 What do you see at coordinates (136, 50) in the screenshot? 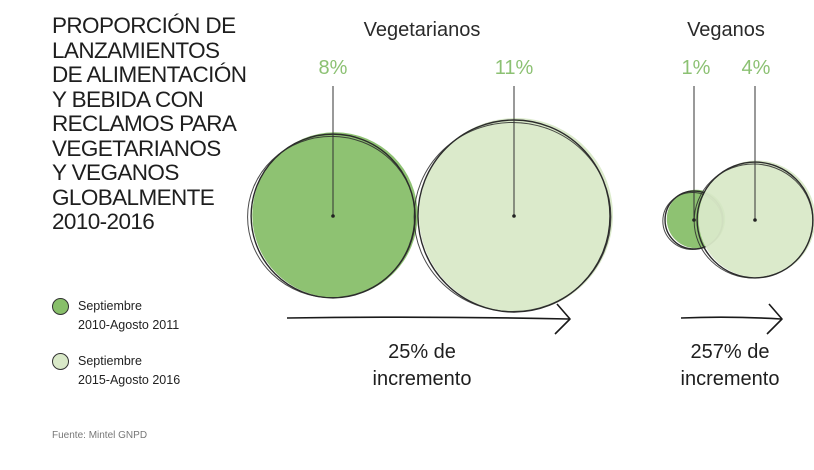
I see `title-line: LANZAMIENTOS` at bounding box center [136, 50].